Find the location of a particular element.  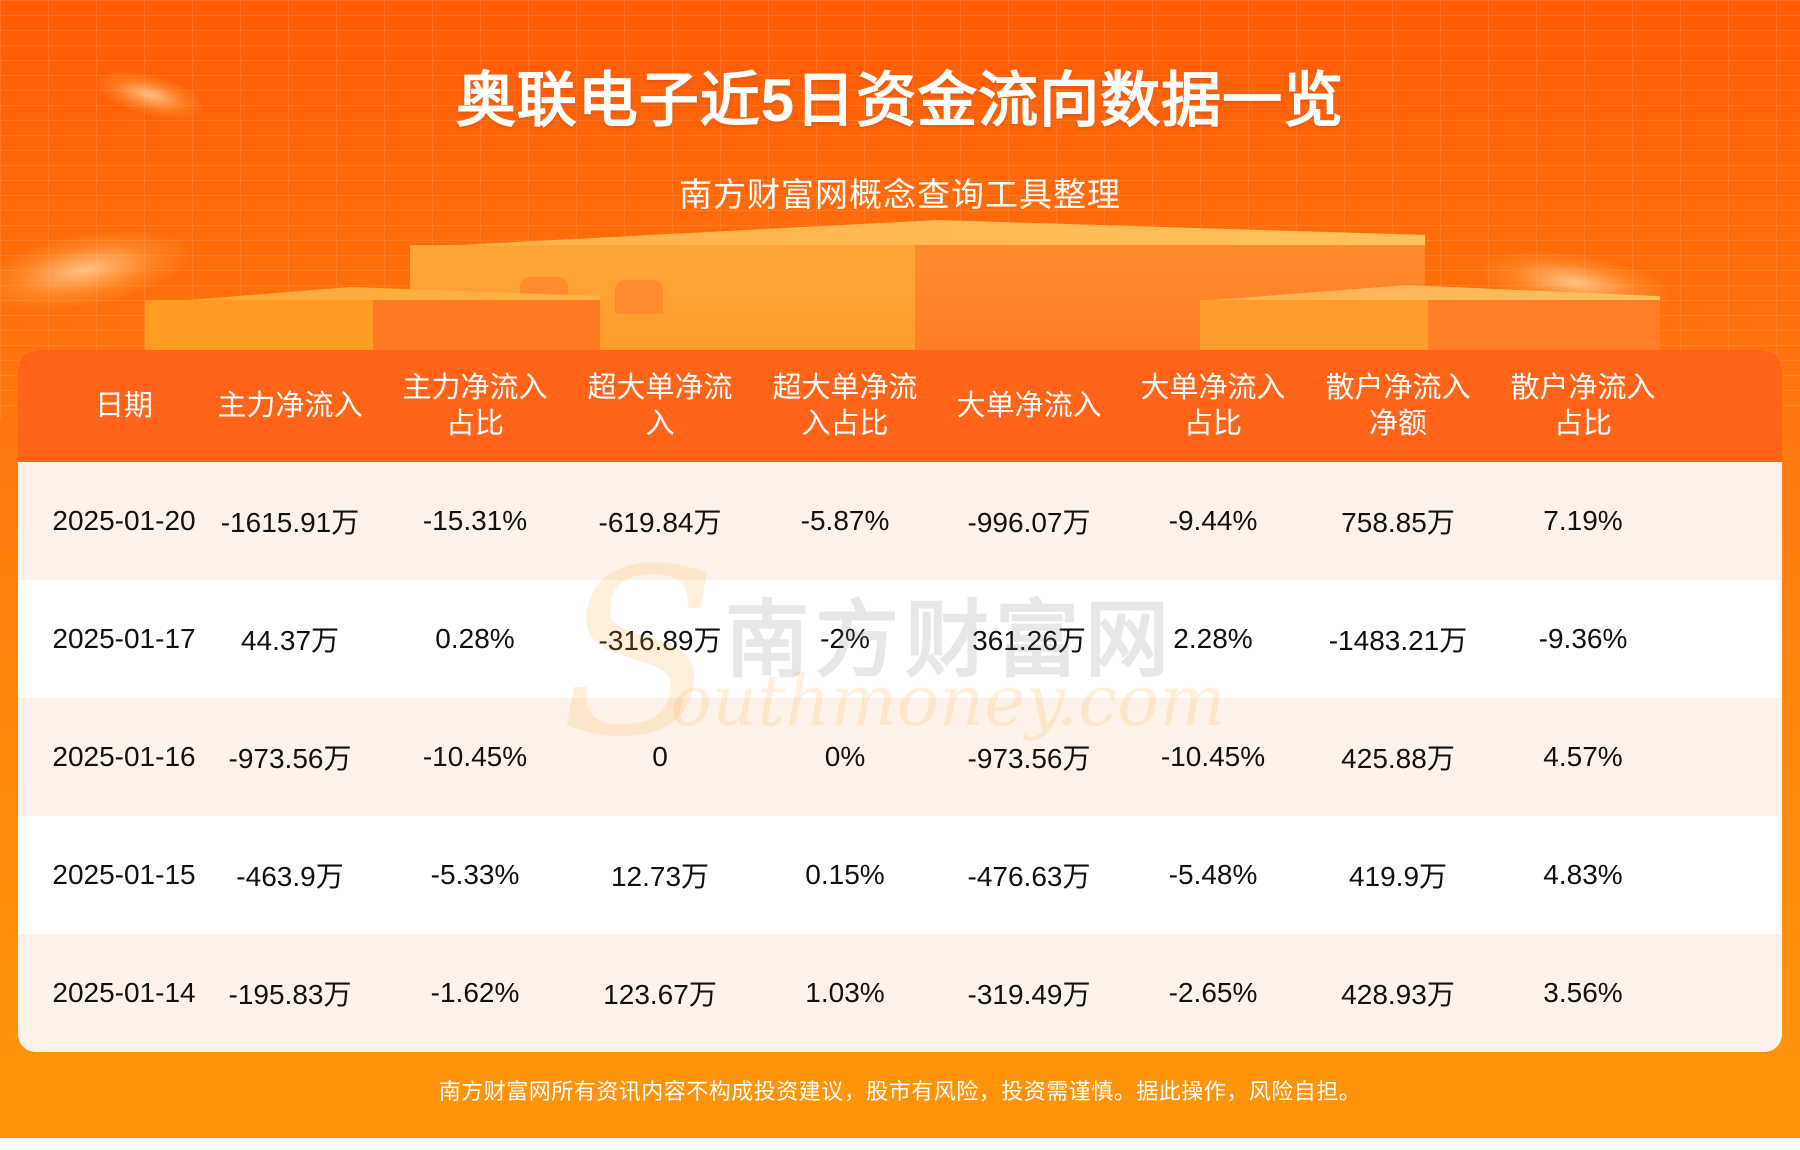

cell-main-ratio: -1.62% is located at coordinates (475, 992).